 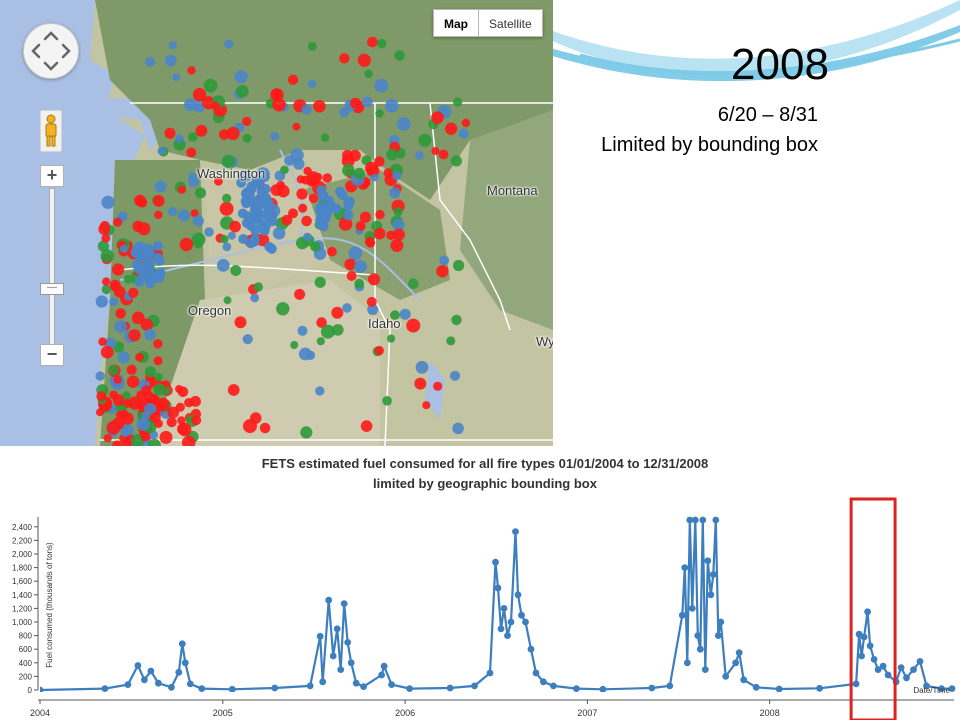 I want to click on pan-arrows-icon, so click(x=51, y=51).